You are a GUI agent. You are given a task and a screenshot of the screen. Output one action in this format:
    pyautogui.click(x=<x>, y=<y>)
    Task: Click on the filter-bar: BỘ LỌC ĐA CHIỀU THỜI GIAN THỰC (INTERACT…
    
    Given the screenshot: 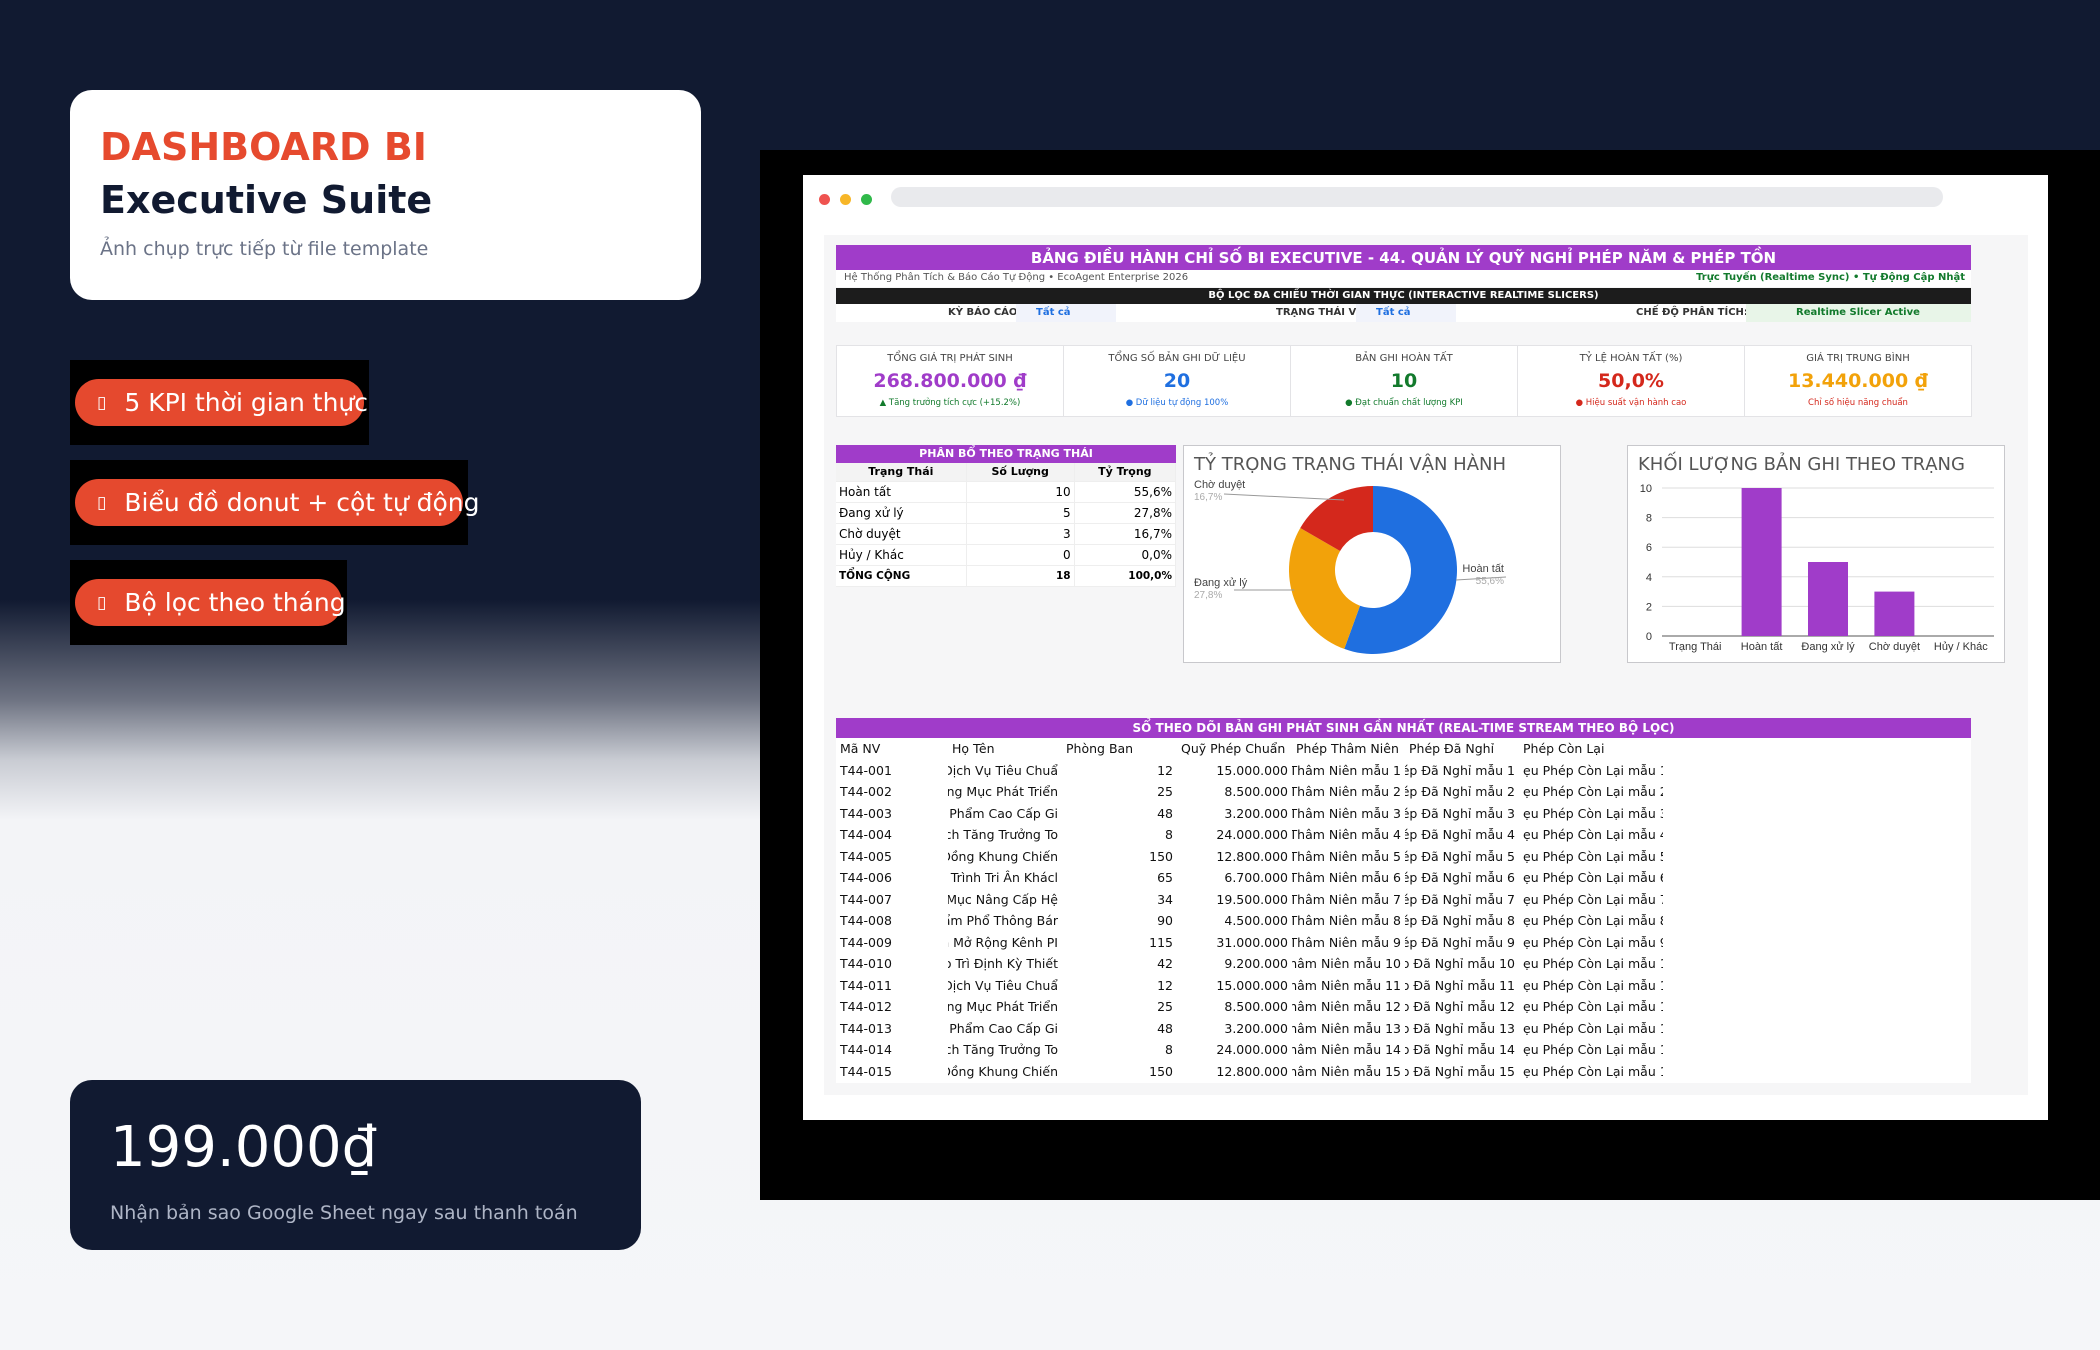 What is the action you would take?
    pyautogui.click(x=1403, y=296)
    